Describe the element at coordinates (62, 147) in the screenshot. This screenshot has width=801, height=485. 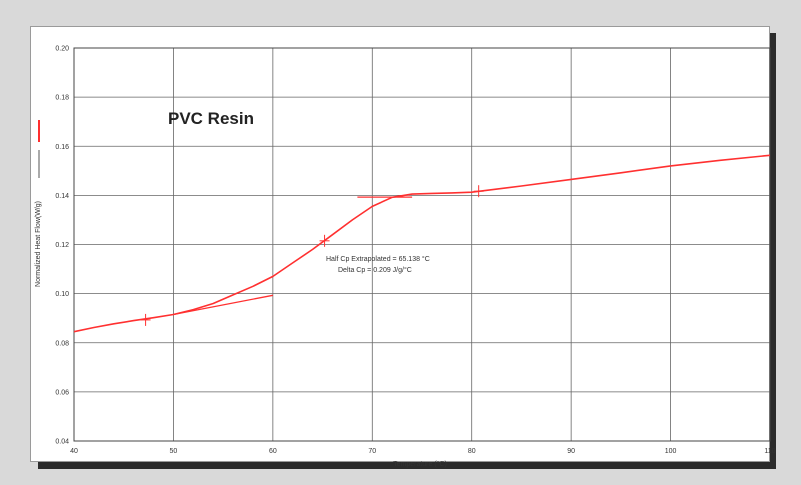
I see `y-tick-label-6: 0.16` at that location.